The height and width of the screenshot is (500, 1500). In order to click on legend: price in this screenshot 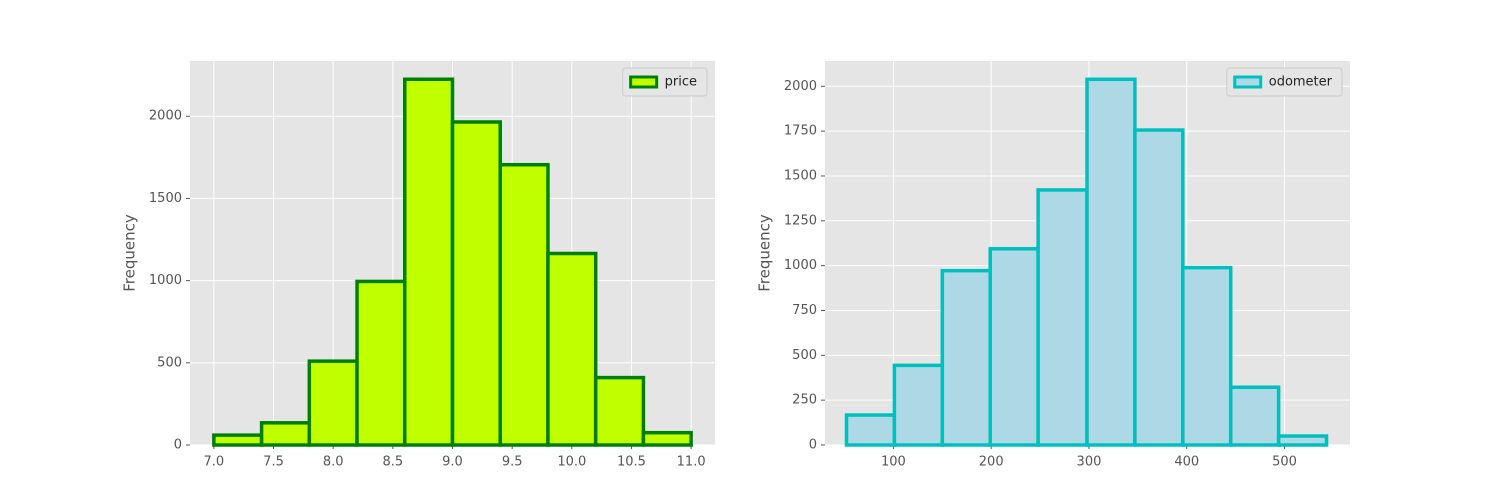, I will do `click(665, 82)`.